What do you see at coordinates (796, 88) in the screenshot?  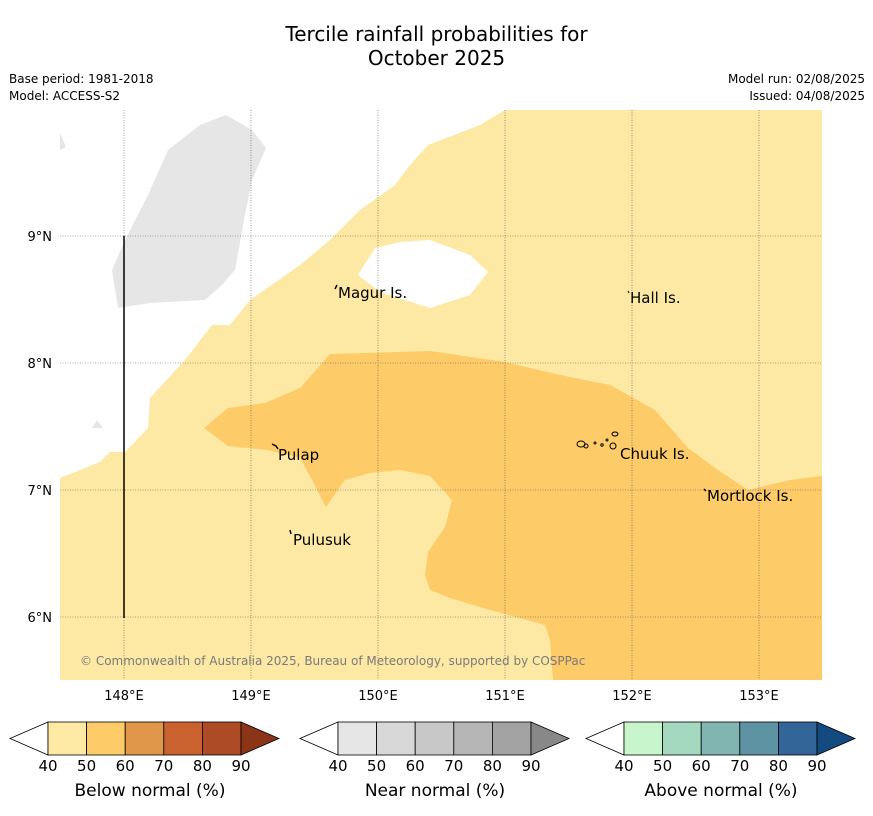 I see `meta-right: Model run: 02/08/2025 Issued: 04/08/2025` at bounding box center [796, 88].